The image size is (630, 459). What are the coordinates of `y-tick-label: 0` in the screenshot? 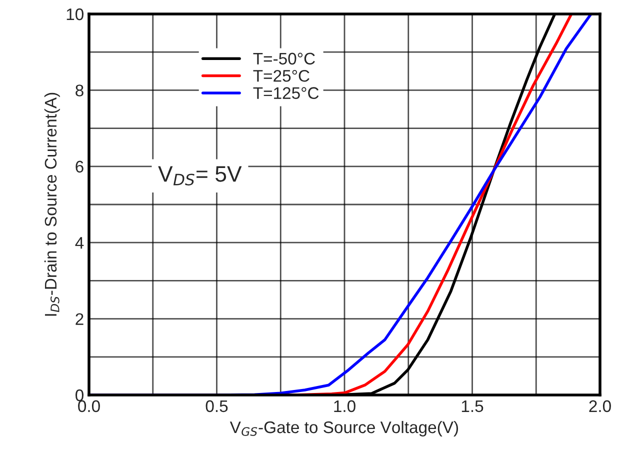 It's located at (80, 395).